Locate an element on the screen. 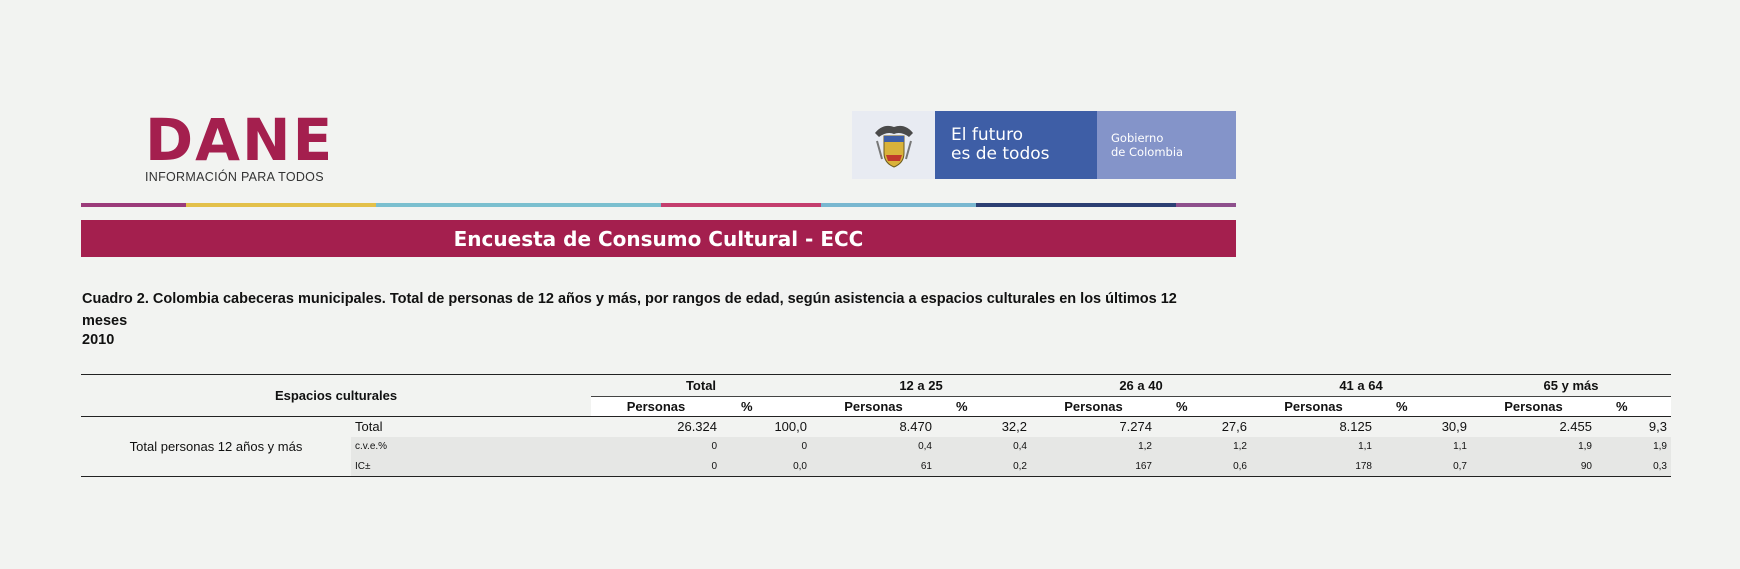  table-year: 2010 is located at coordinates (98, 340).